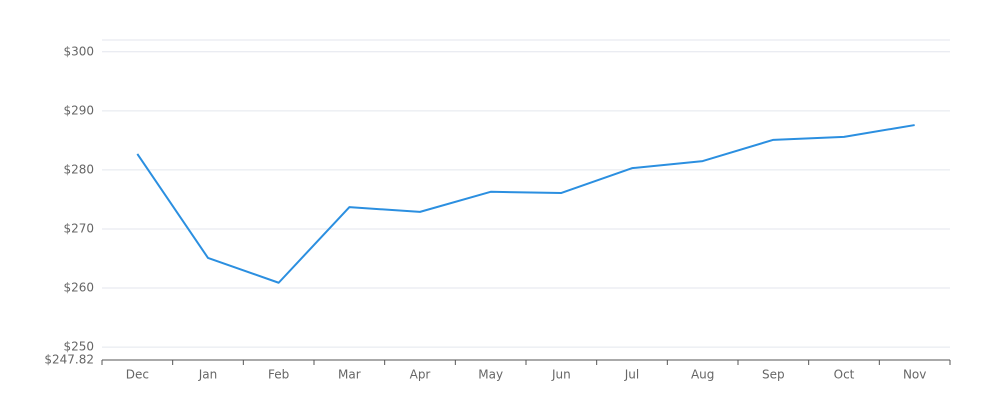 The height and width of the screenshot is (400, 1000). Describe the element at coordinates (914, 375) in the screenshot. I see `x-tick-label: Nov` at that location.